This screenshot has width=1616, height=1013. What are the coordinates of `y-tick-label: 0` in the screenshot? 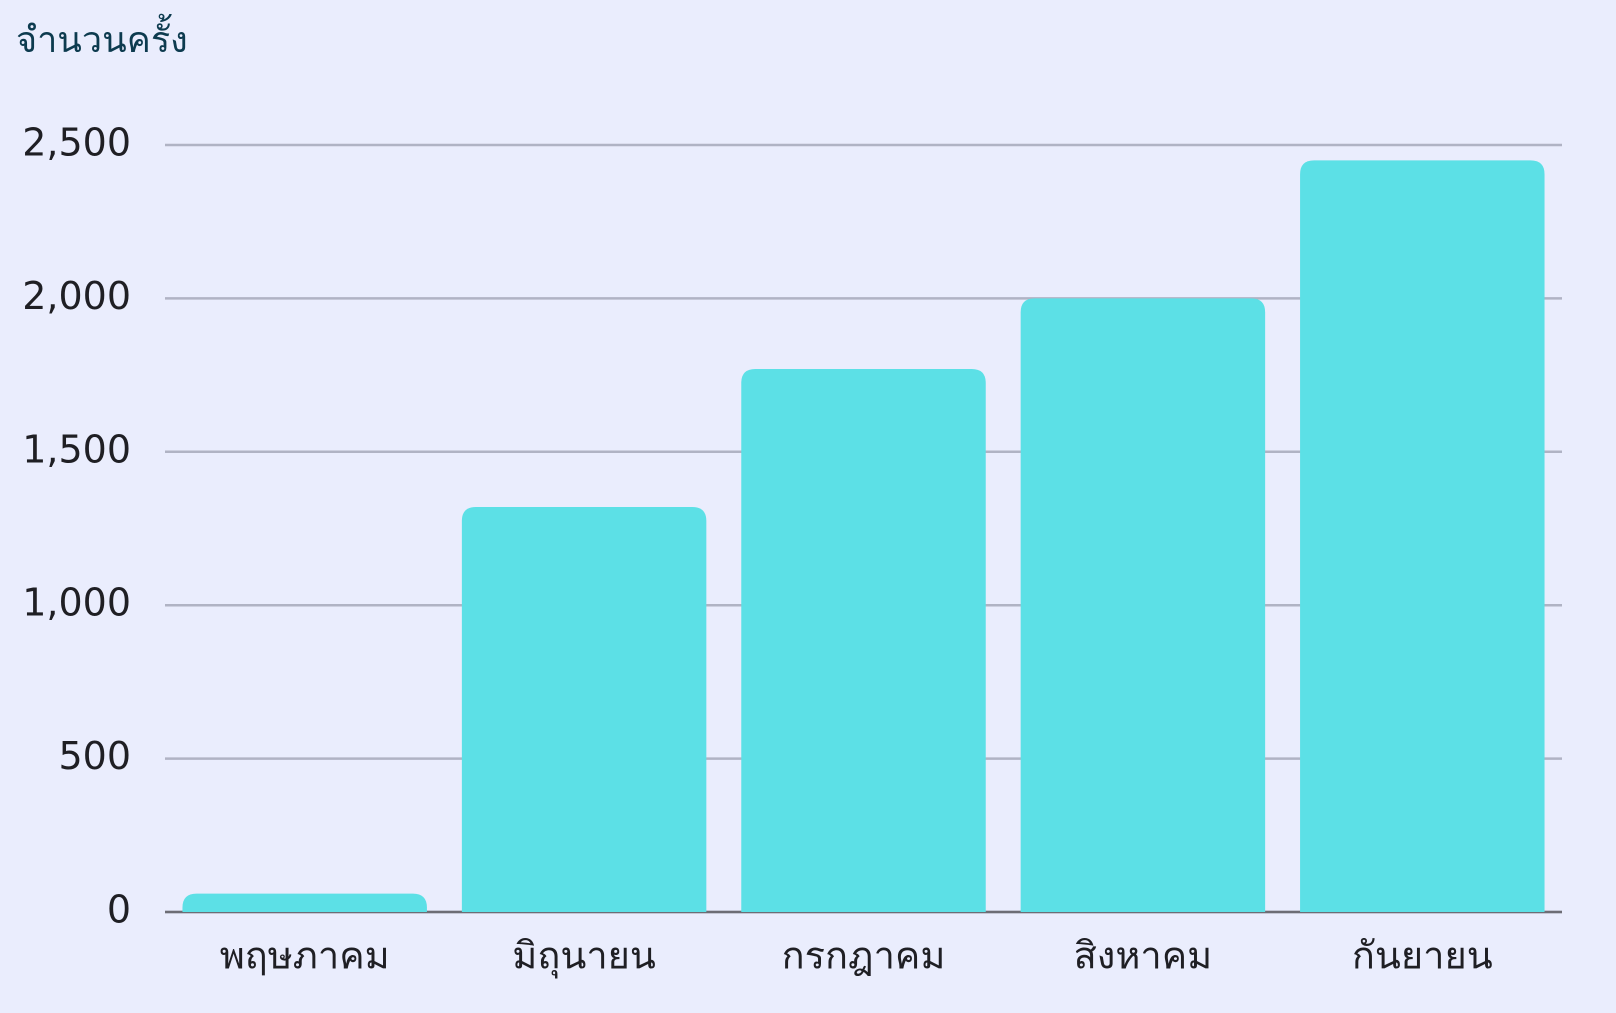 It's located at (119, 910).